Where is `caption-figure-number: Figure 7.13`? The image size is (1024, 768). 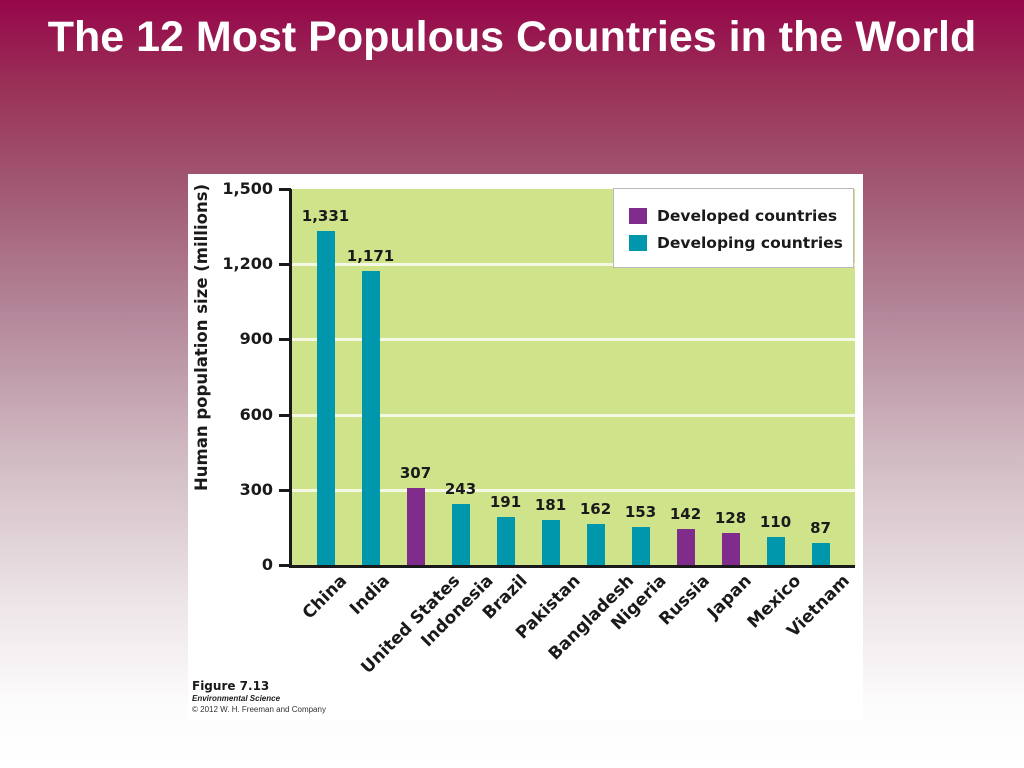 caption-figure-number: Figure 7.13 is located at coordinates (231, 686).